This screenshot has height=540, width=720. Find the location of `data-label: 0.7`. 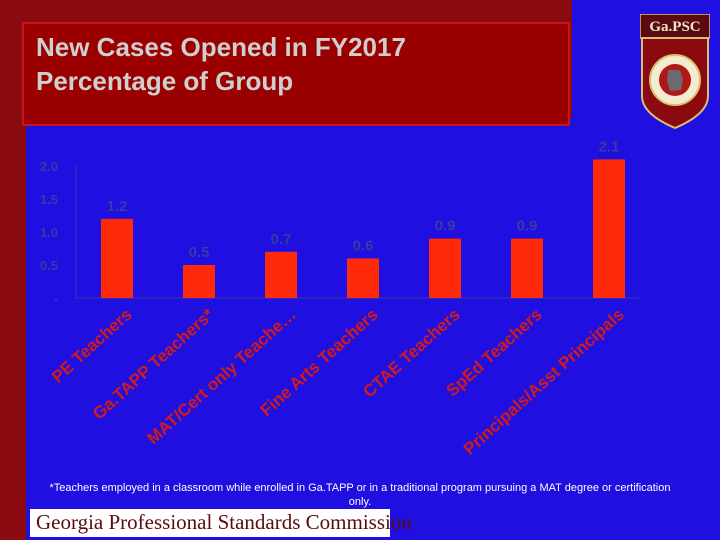

data-label: 0.7 is located at coordinates (281, 239).